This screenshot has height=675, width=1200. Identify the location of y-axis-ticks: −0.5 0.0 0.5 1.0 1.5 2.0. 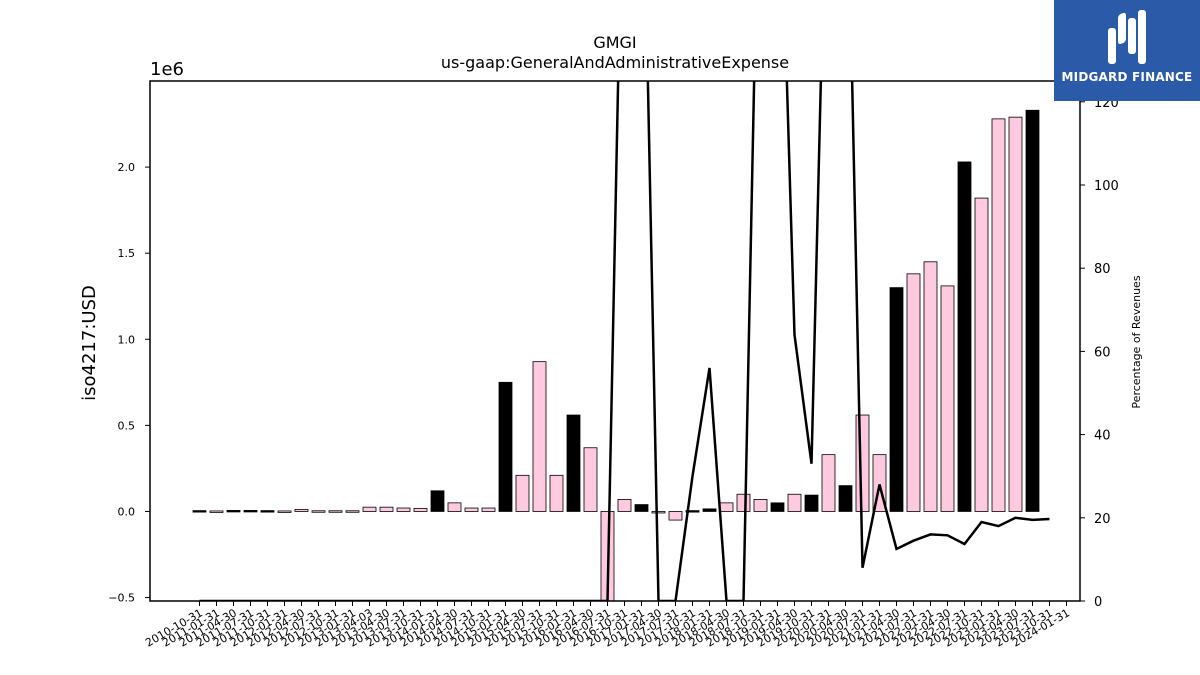
(129, 383).